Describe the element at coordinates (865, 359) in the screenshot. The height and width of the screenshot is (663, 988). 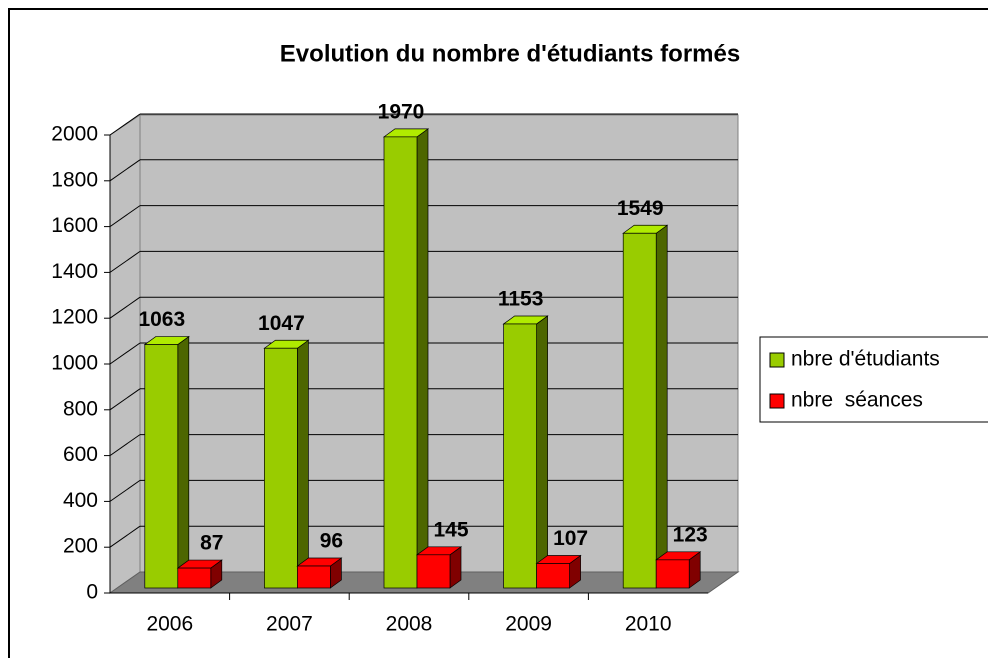
I see `legend-label: nbre d'étudiants` at that location.